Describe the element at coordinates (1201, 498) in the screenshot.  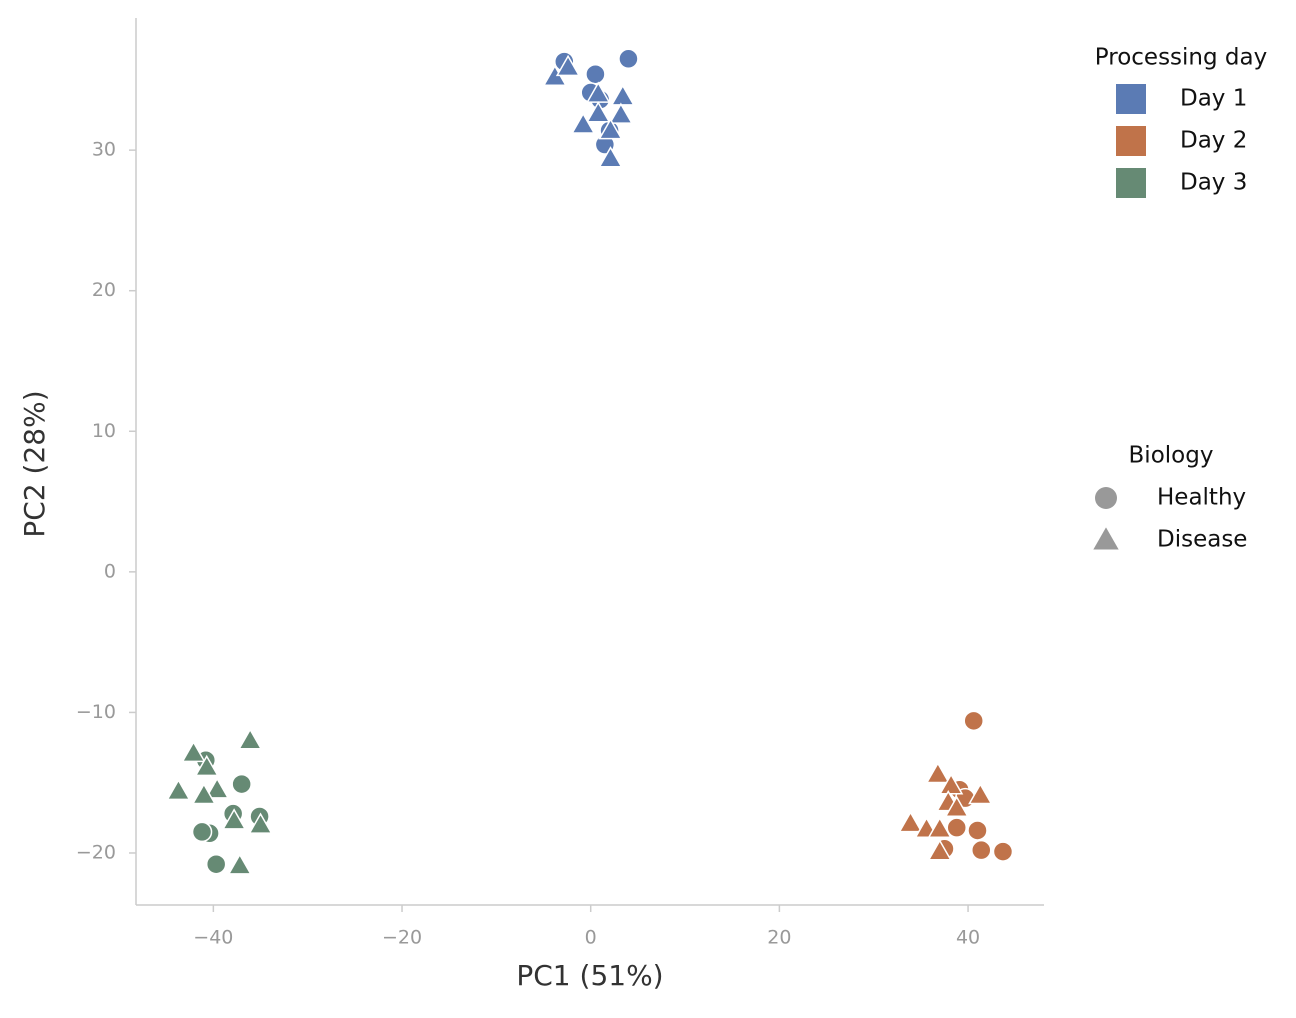
I see `legend-label: Healthy` at that location.